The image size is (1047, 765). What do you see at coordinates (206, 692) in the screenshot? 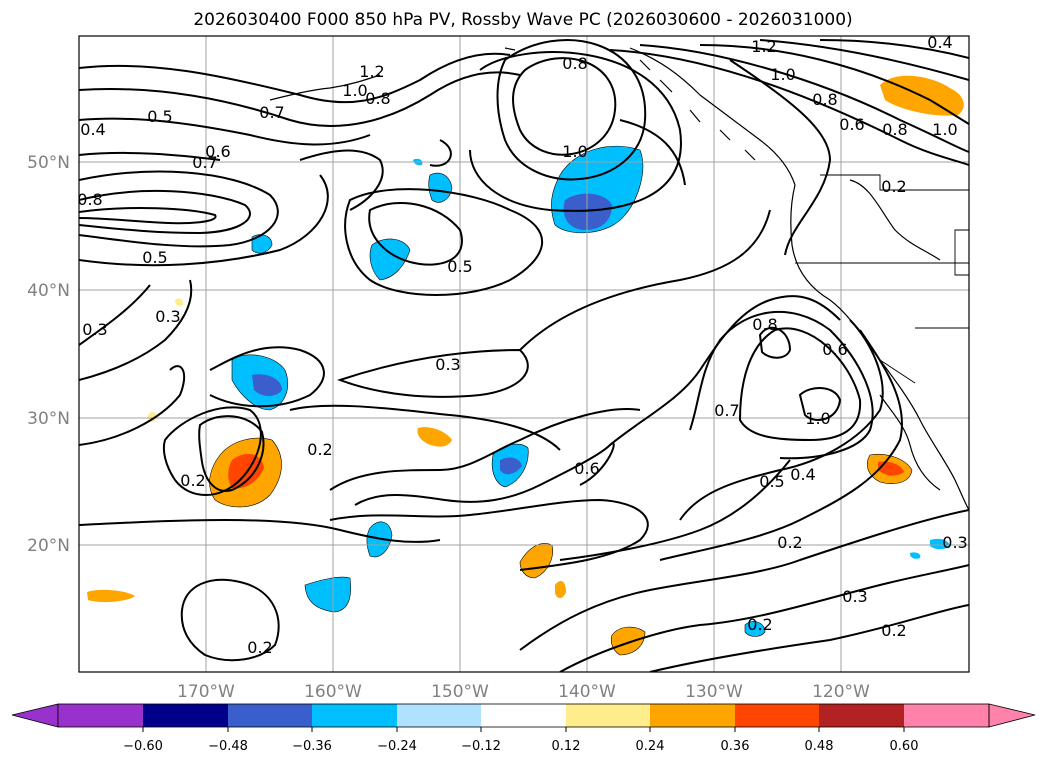
I see `lon-label: 170°W` at bounding box center [206, 692].